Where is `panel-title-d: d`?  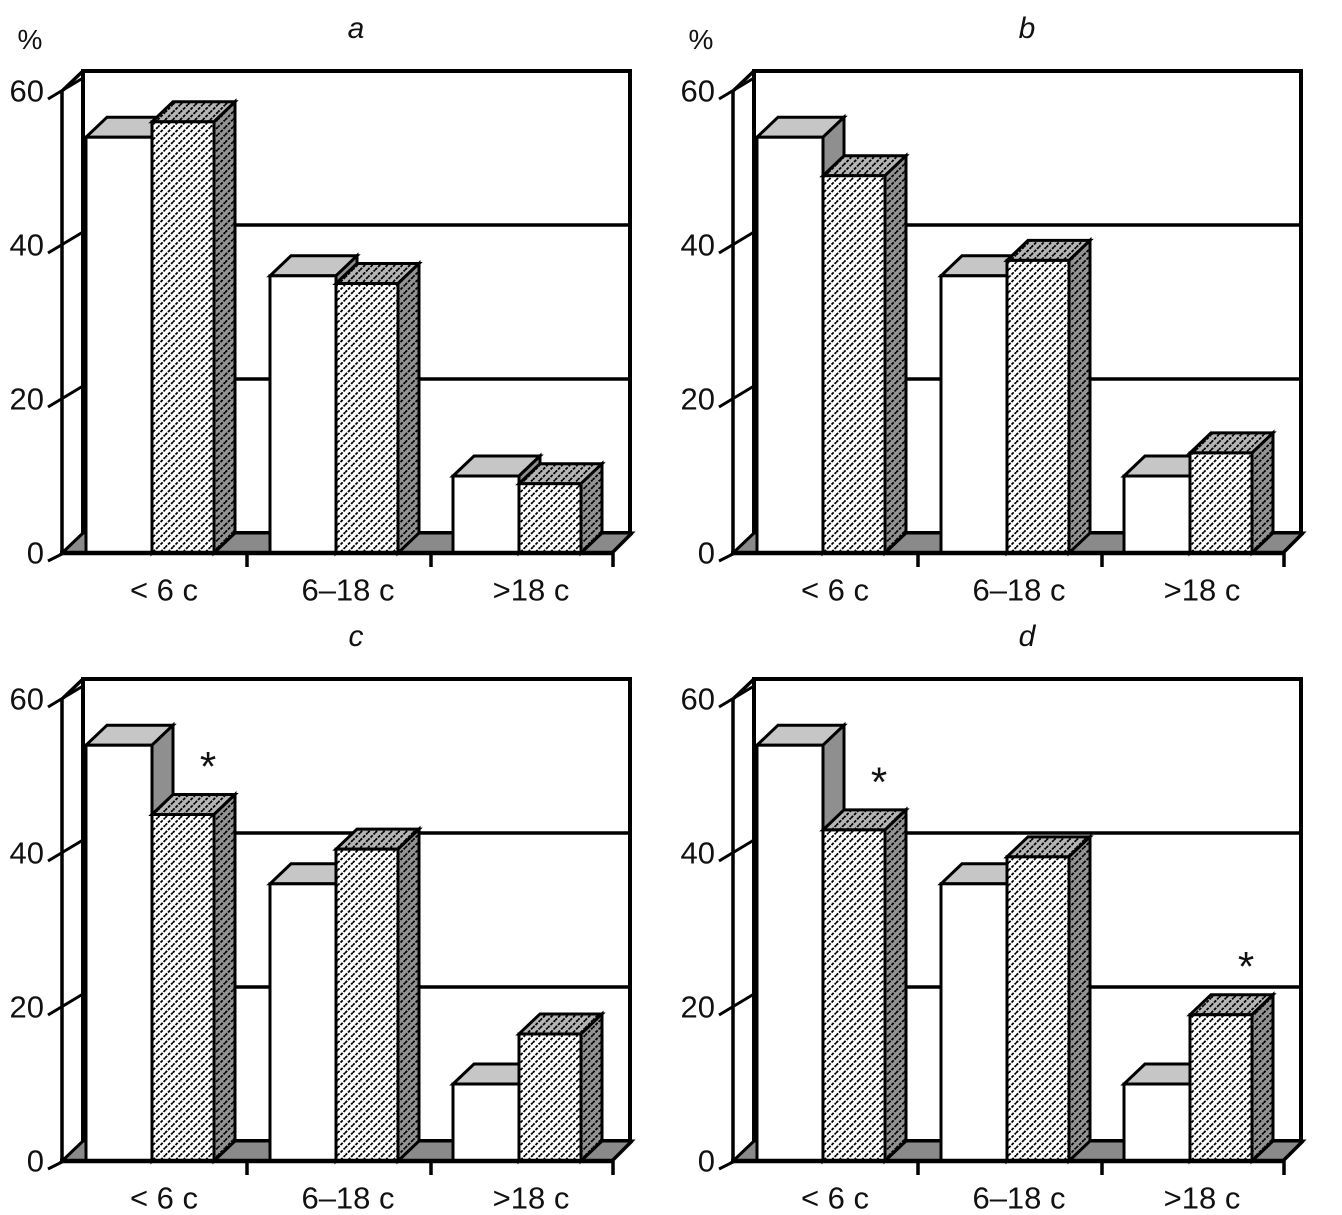 panel-title-d: d is located at coordinates (1027, 636).